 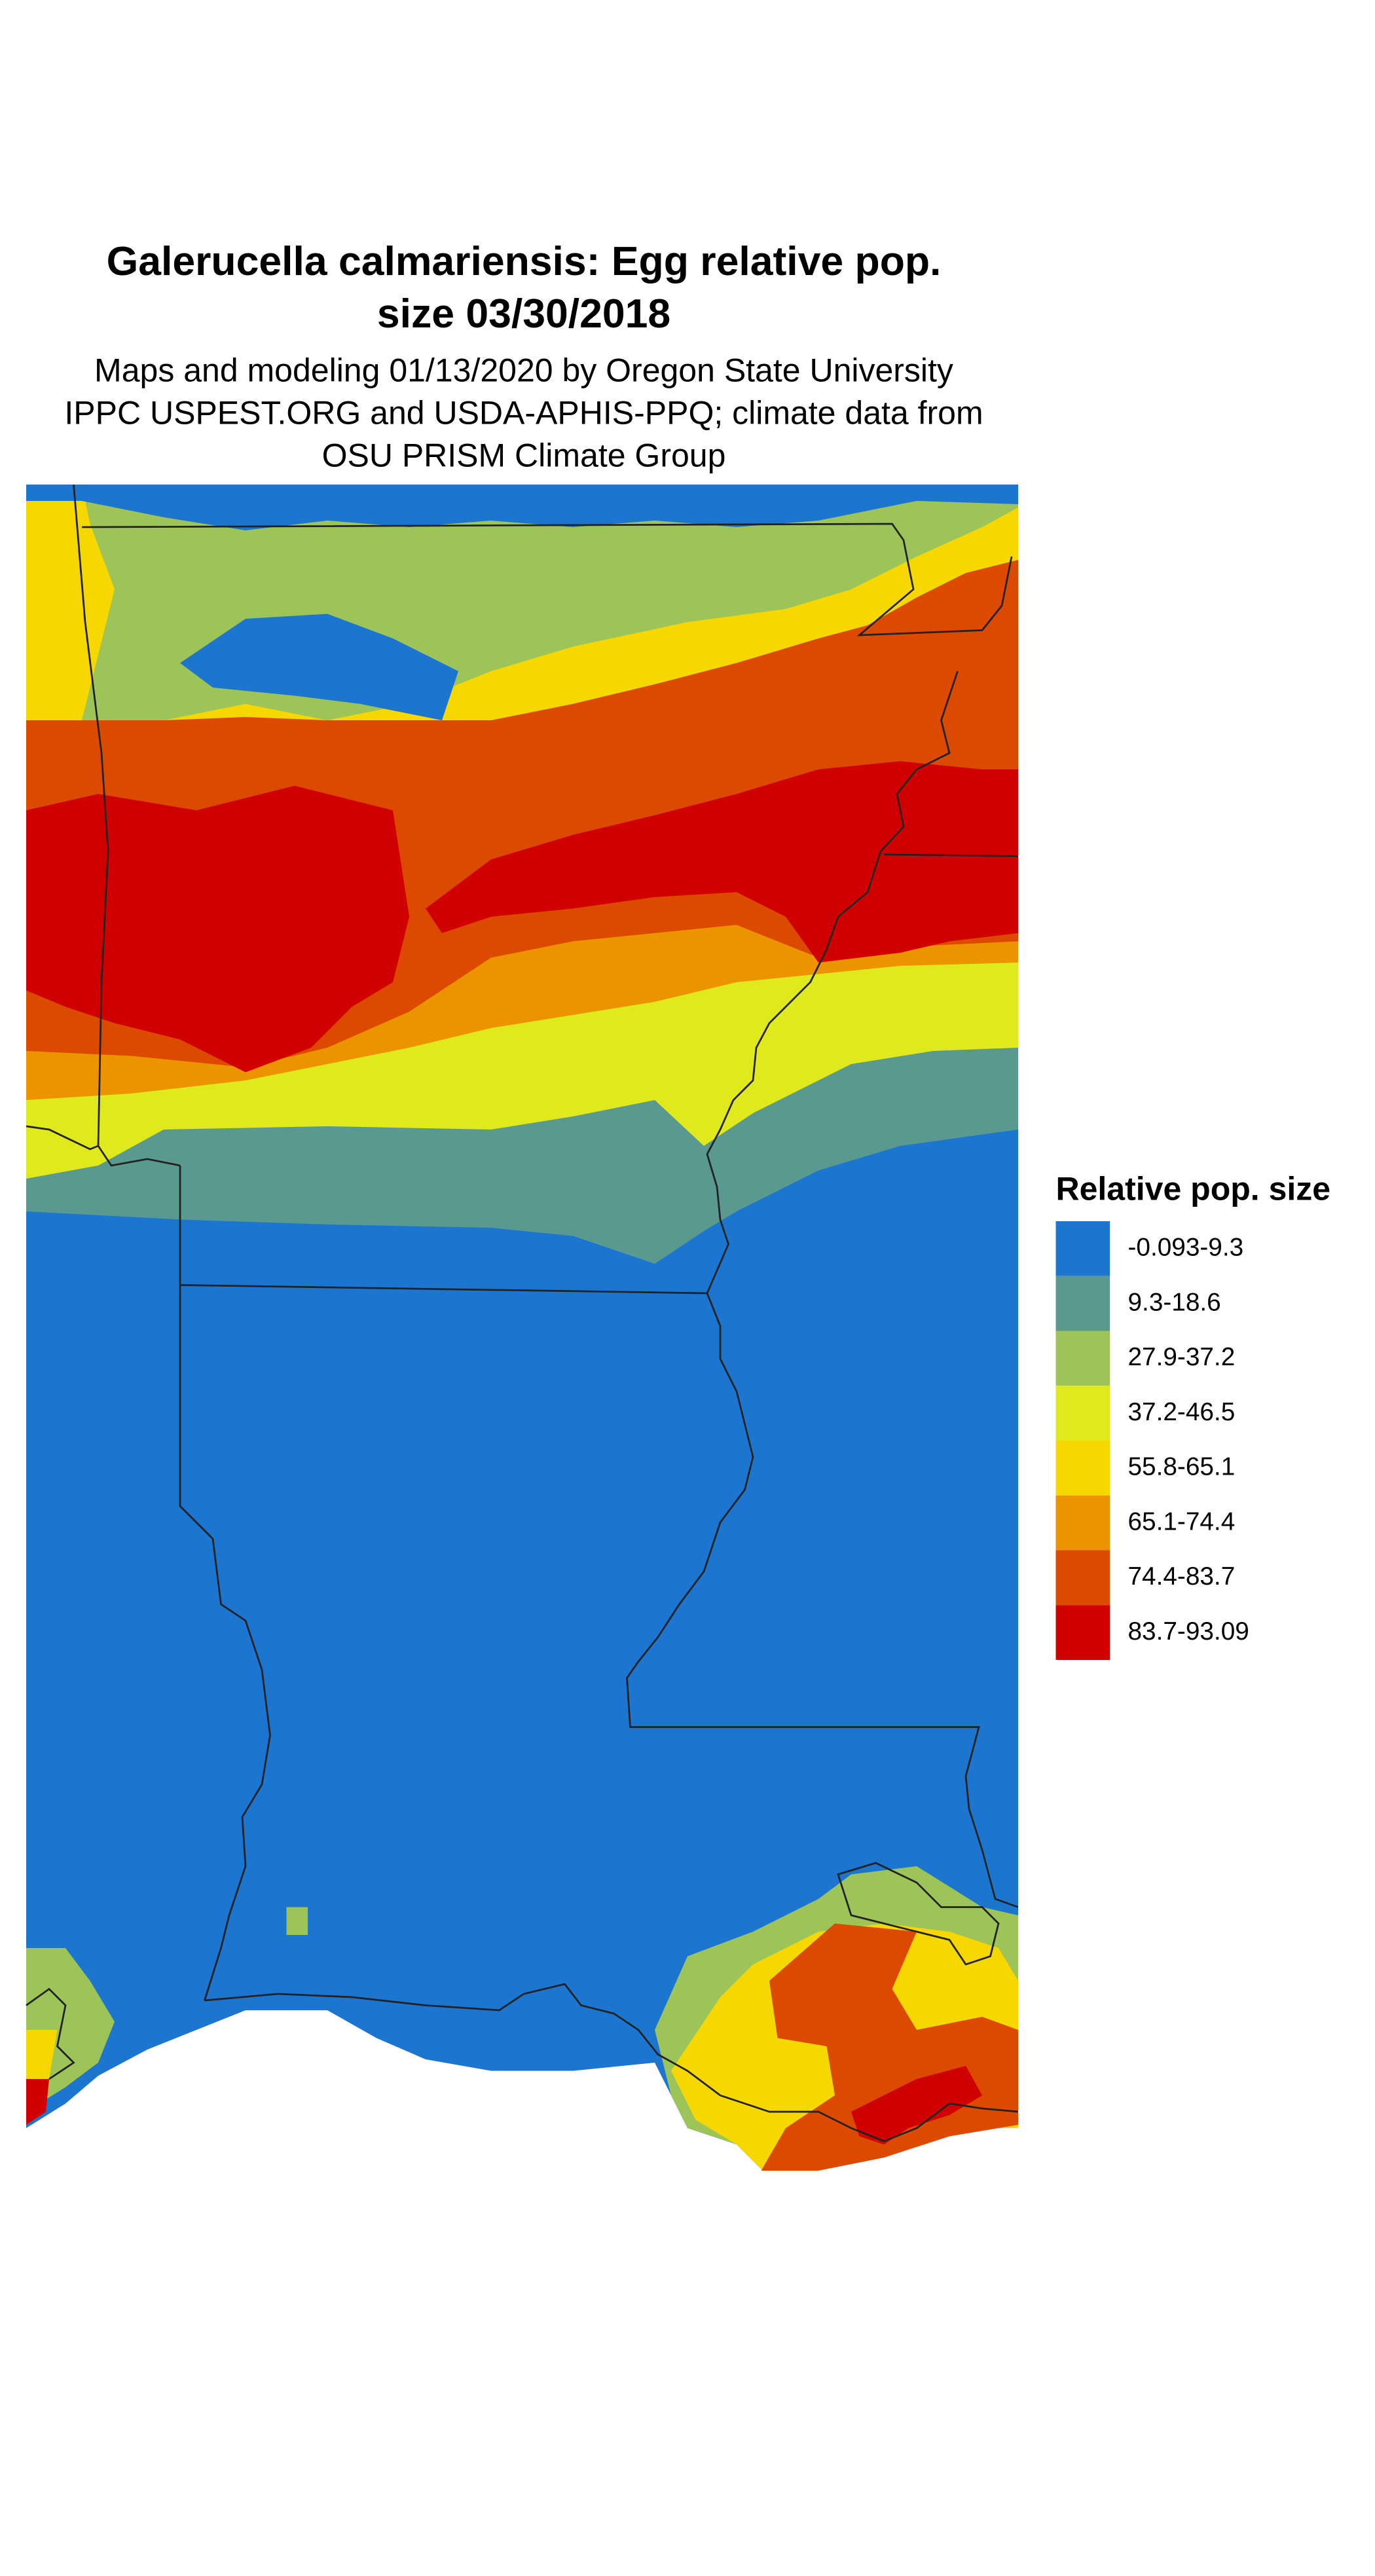 What do you see at coordinates (1182, 1521) in the screenshot?
I see `legend-label: 65.1-74.4` at bounding box center [1182, 1521].